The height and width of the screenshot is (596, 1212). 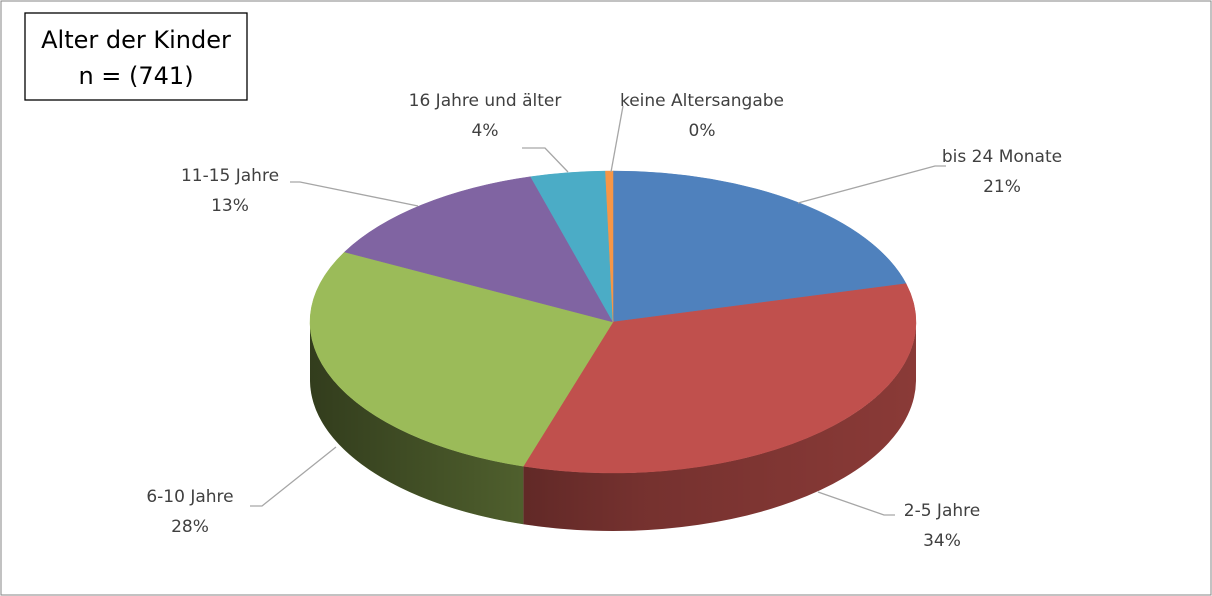 I want to click on title-box, so click(x=136, y=56).